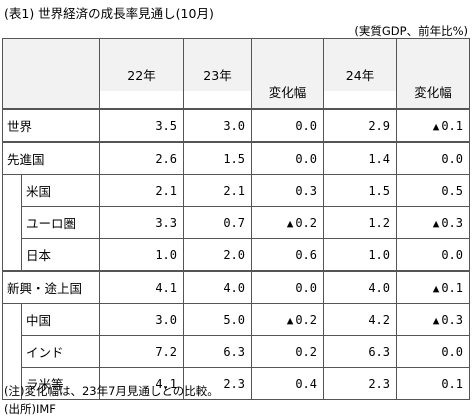 This screenshot has width=472, height=420. I want to click on value-24: 4.2, so click(360, 319).